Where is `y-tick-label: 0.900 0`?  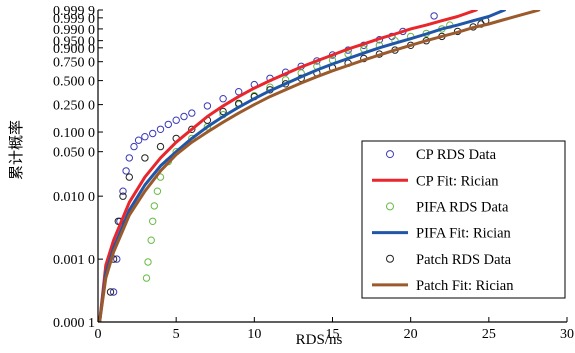 y-tick-label: 0.900 0 is located at coordinates (74, 49).